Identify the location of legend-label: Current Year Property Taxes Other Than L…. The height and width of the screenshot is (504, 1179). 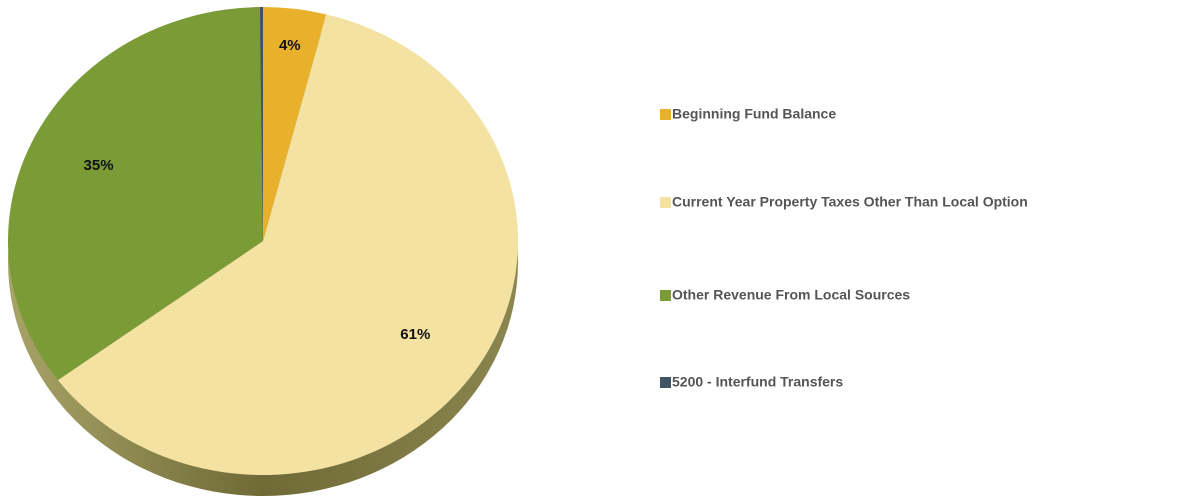
(850, 202).